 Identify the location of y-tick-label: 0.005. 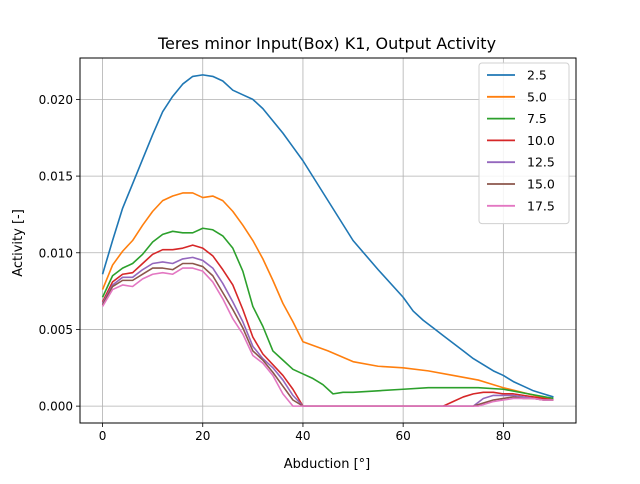
(56, 330).